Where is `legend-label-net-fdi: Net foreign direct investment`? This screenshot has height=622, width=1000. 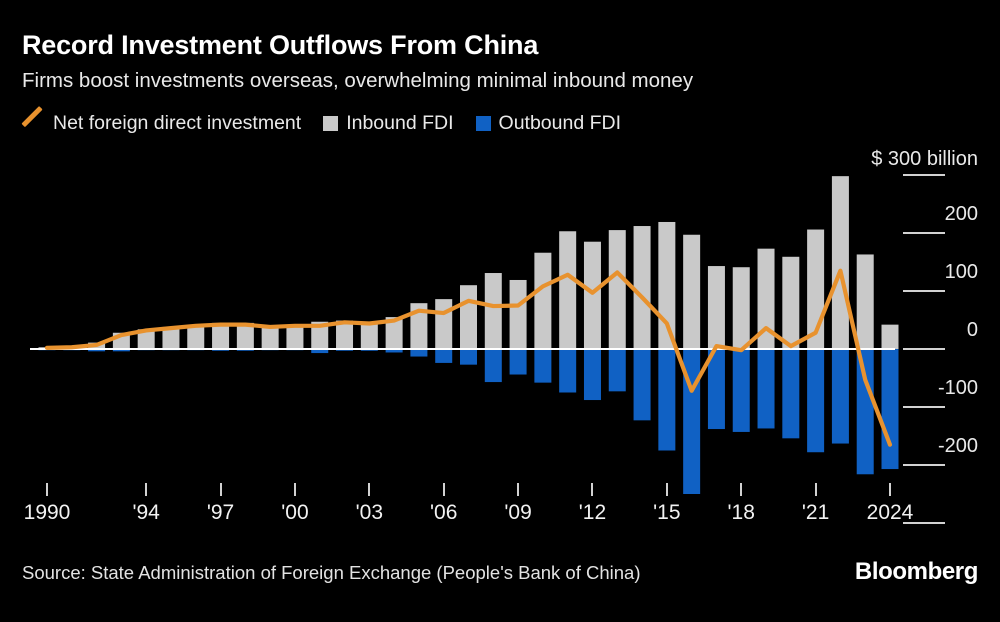
legend-label-net-fdi: Net foreign direct investment is located at coordinates (177, 122).